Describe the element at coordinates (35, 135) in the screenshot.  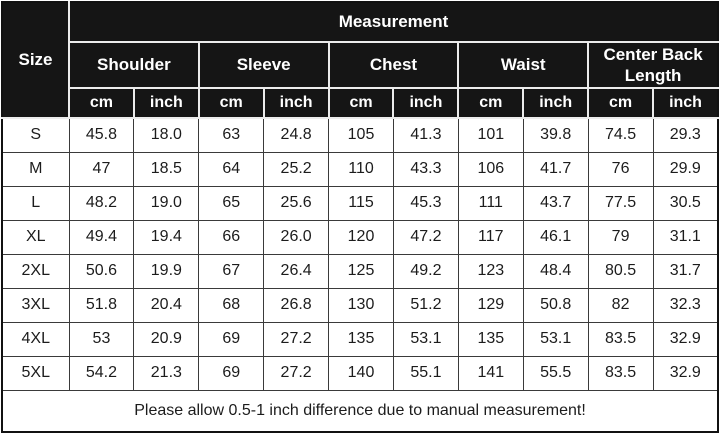
I see `size-cell: S` at that location.